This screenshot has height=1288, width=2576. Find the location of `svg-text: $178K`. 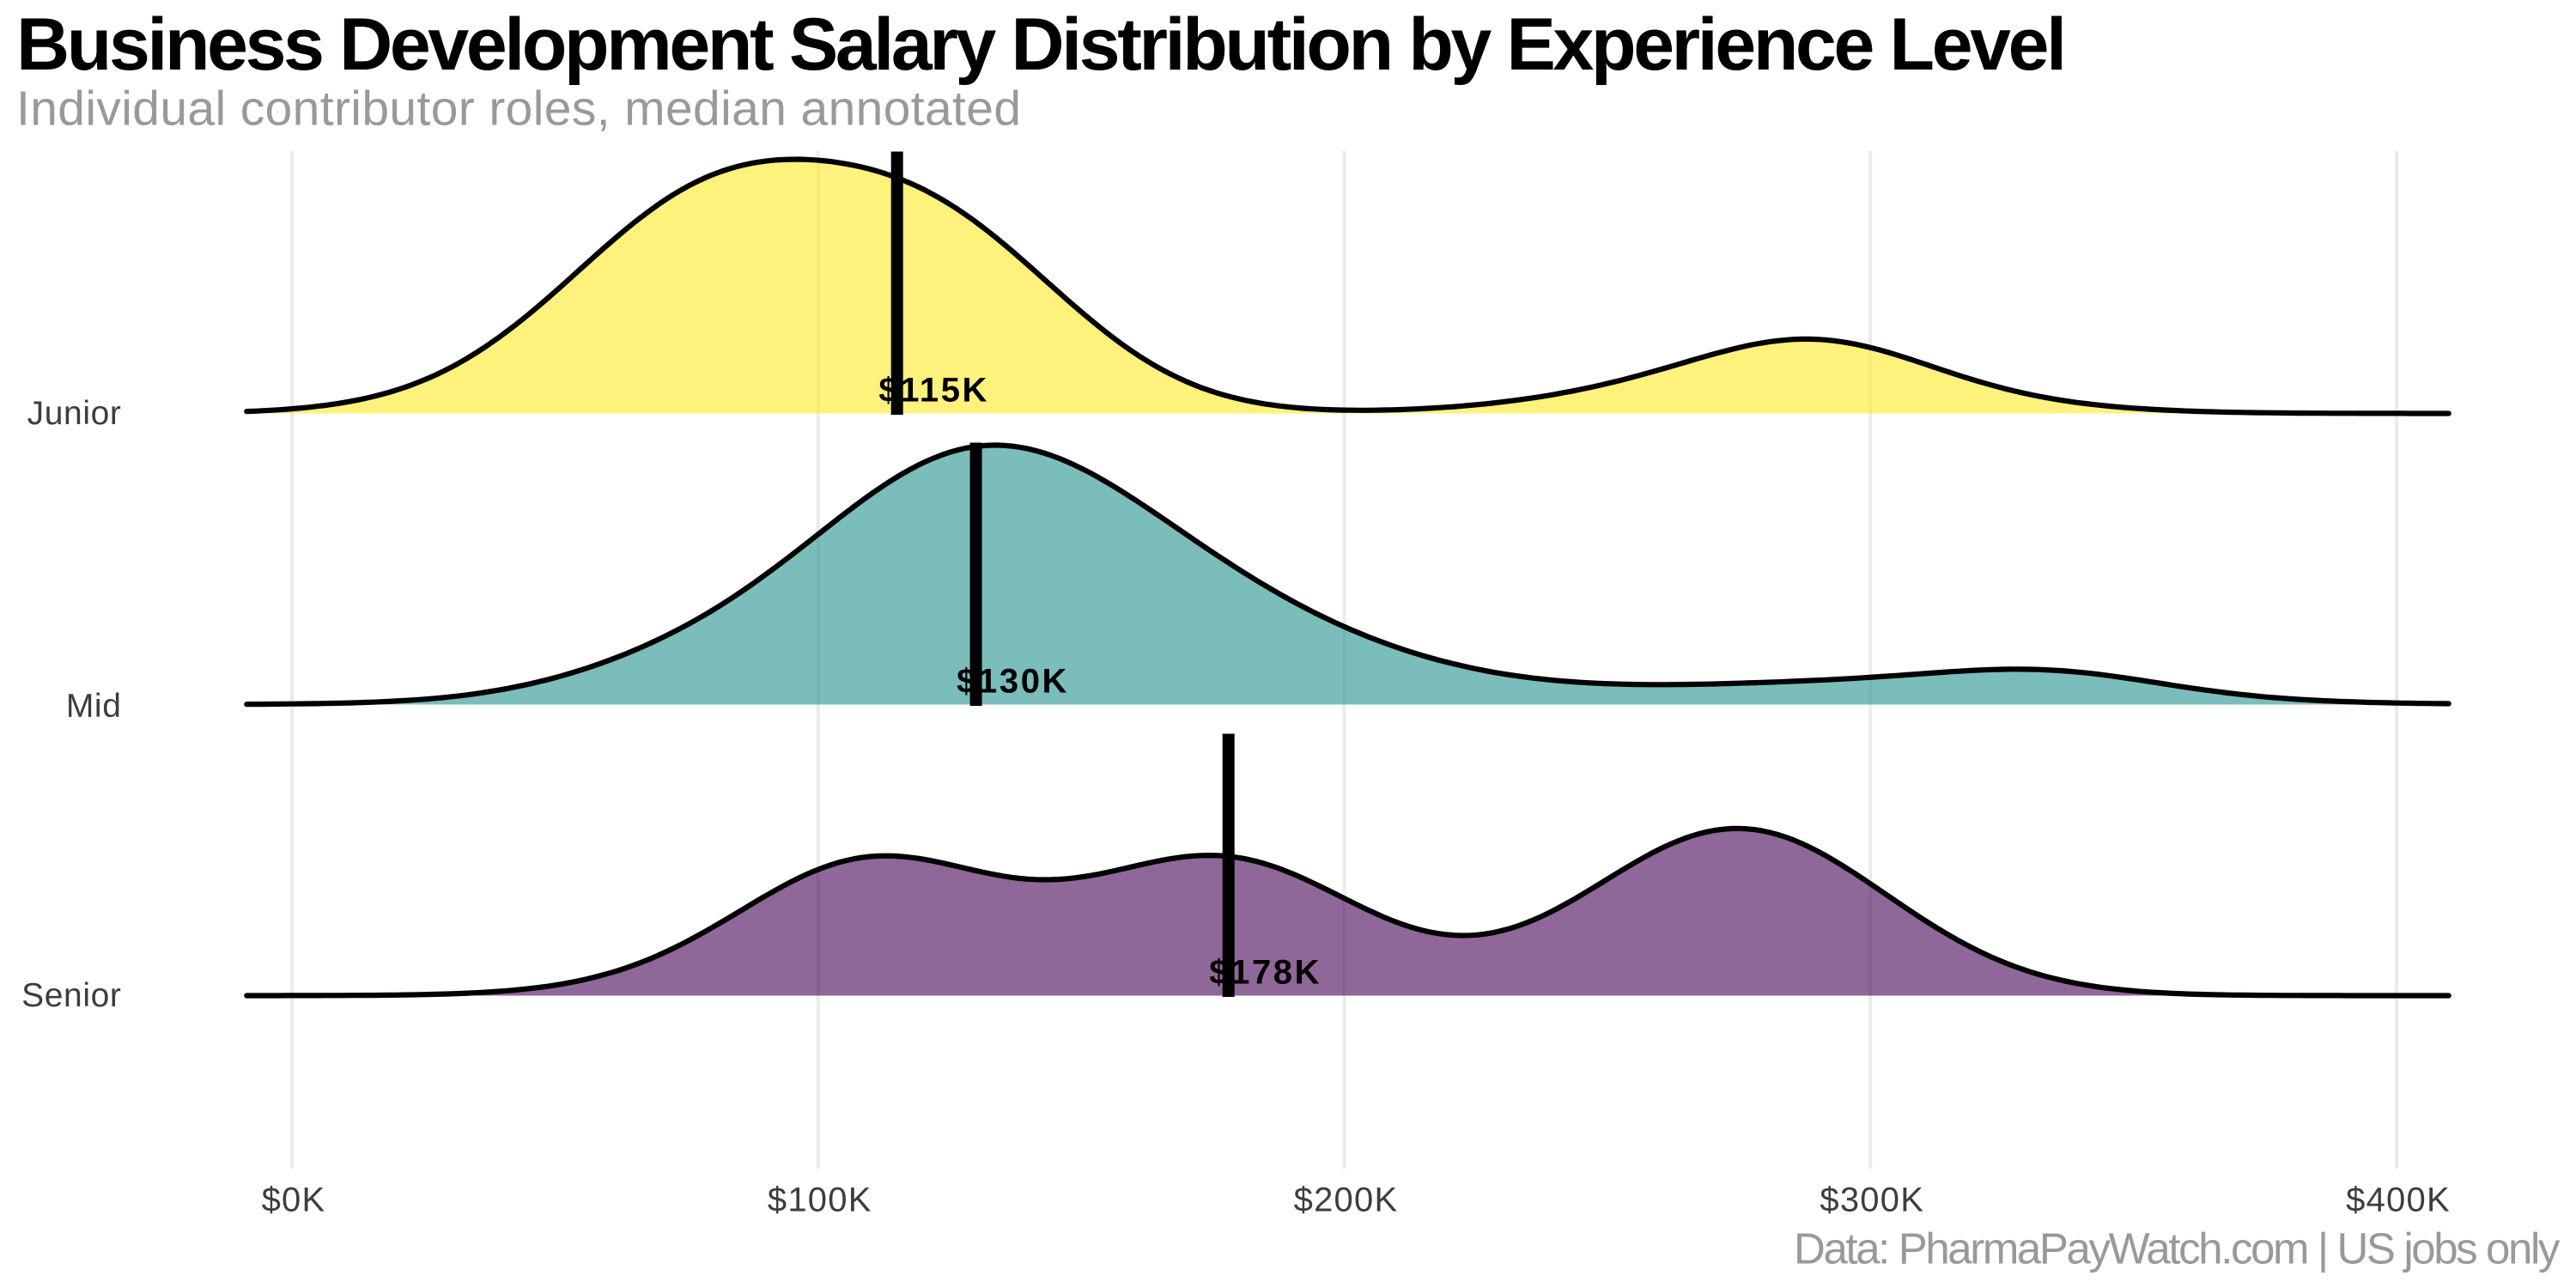

svg-text: $178K is located at coordinates (1265, 973).